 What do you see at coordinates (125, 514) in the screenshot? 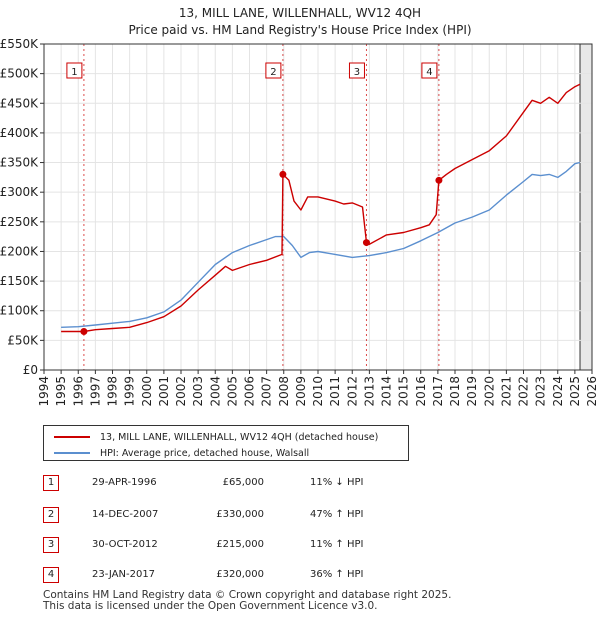
I see `transaction-date: 14-DEC-2007` at bounding box center [125, 514].